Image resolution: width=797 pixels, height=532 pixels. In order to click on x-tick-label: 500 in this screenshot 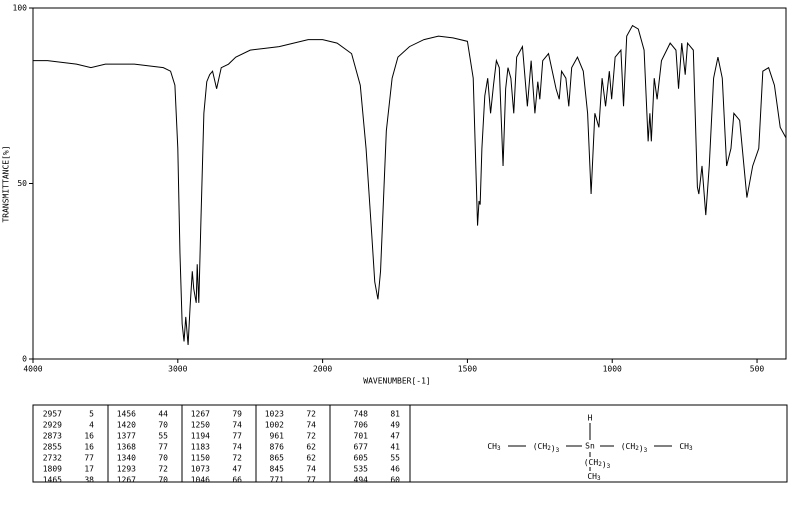, I will do `click(757, 369)`.